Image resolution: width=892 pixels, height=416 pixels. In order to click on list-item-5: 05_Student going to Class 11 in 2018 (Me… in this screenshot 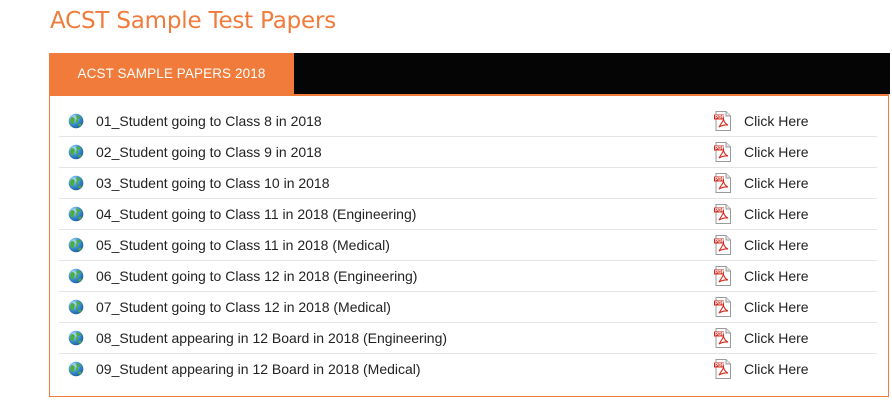, I will do `click(468, 245)`.